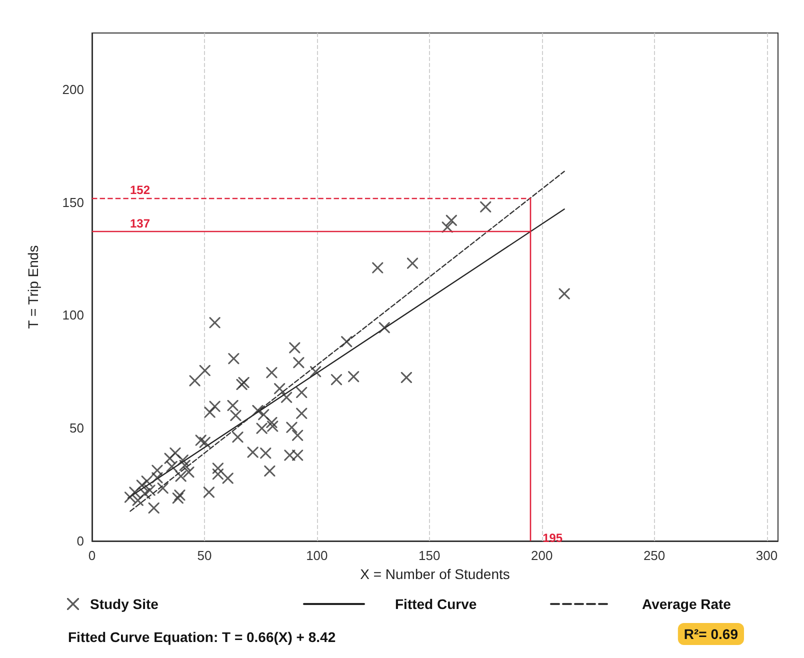 This screenshot has width=804, height=658. Describe the element at coordinates (204, 555) in the screenshot. I see `x-tick-label: 50` at that location.